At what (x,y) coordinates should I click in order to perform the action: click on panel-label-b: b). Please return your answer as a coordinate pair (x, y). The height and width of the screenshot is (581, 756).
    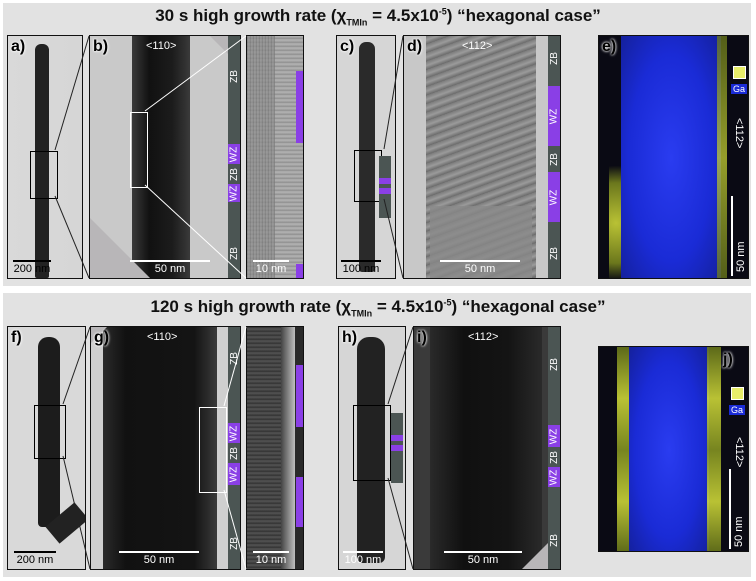
    Looking at the image, I should click on (101, 46).